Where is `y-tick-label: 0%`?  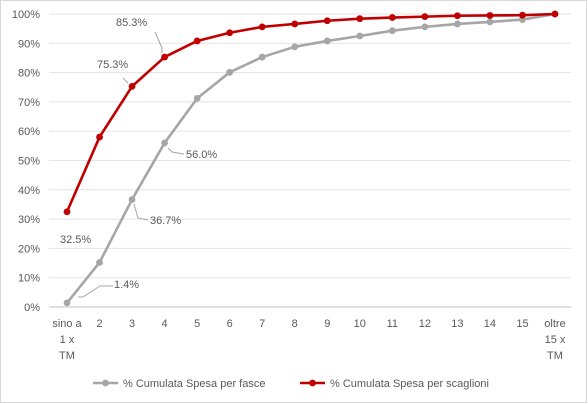 y-tick-label: 0% is located at coordinates (32, 308).